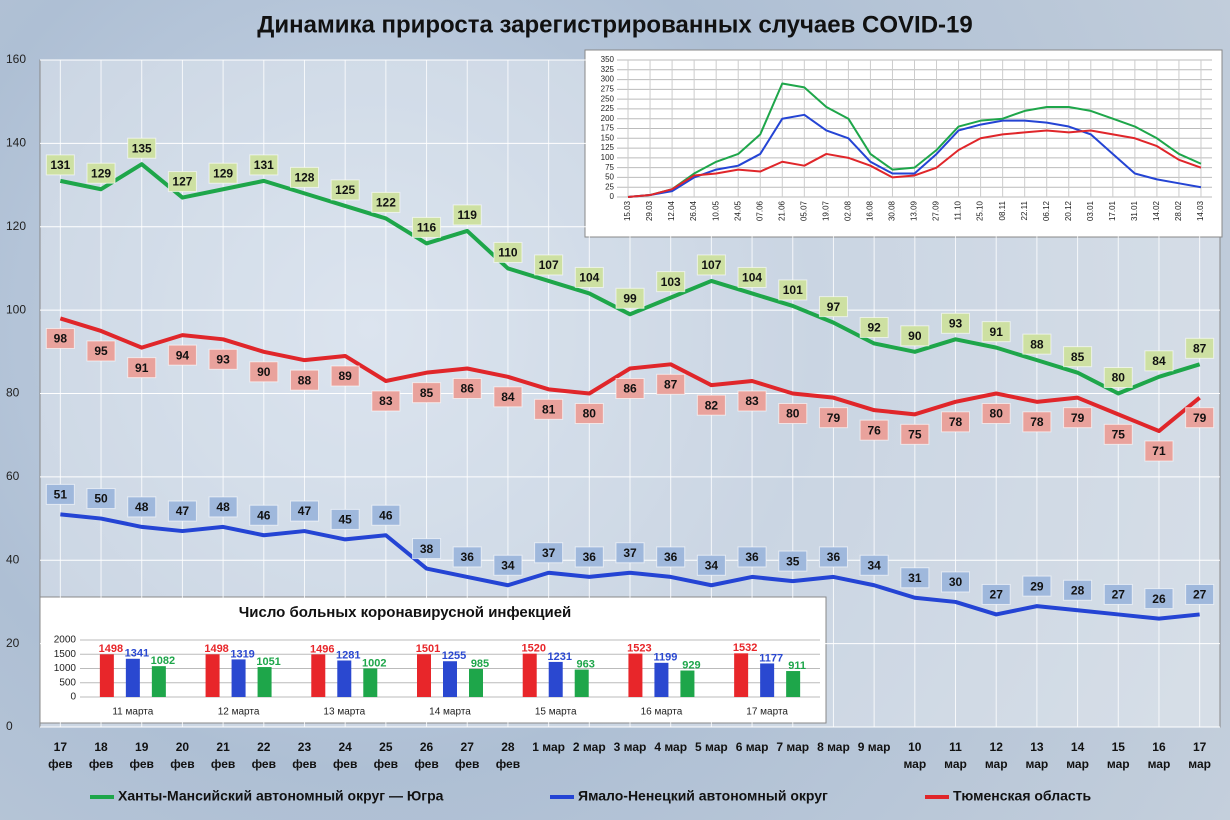  What do you see at coordinates (345, 520) in the screenshot?
I see `data-label: 45` at bounding box center [345, 520].